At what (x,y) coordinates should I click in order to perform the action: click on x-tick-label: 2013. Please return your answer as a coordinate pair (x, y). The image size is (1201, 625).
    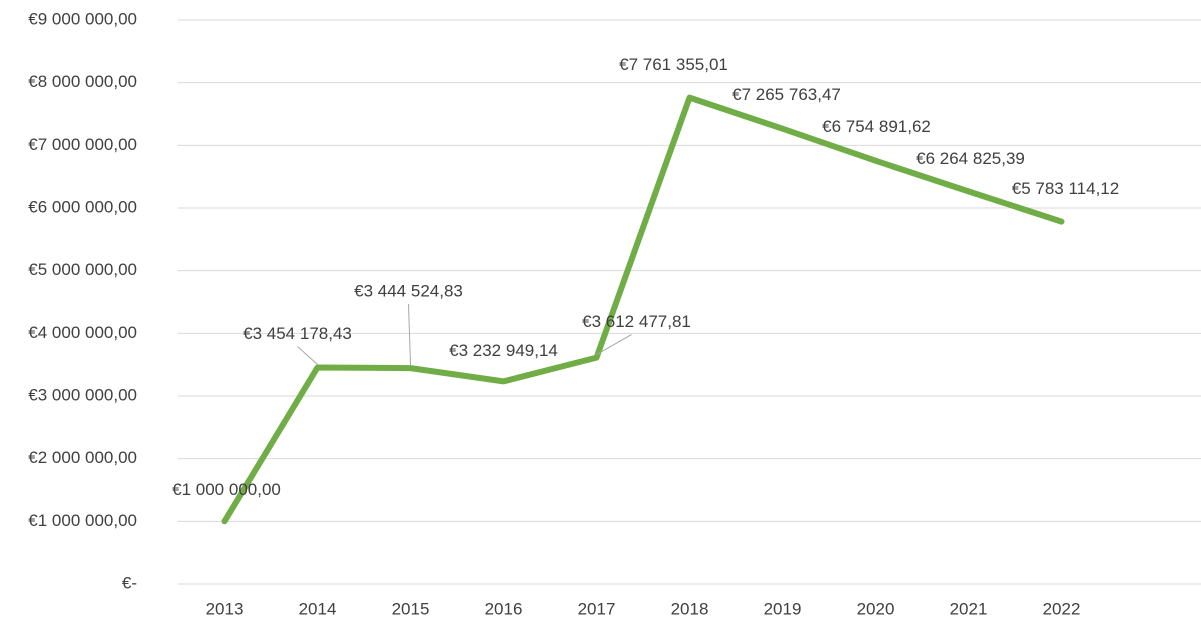
    Looking at the image, I should click on (225, 608).